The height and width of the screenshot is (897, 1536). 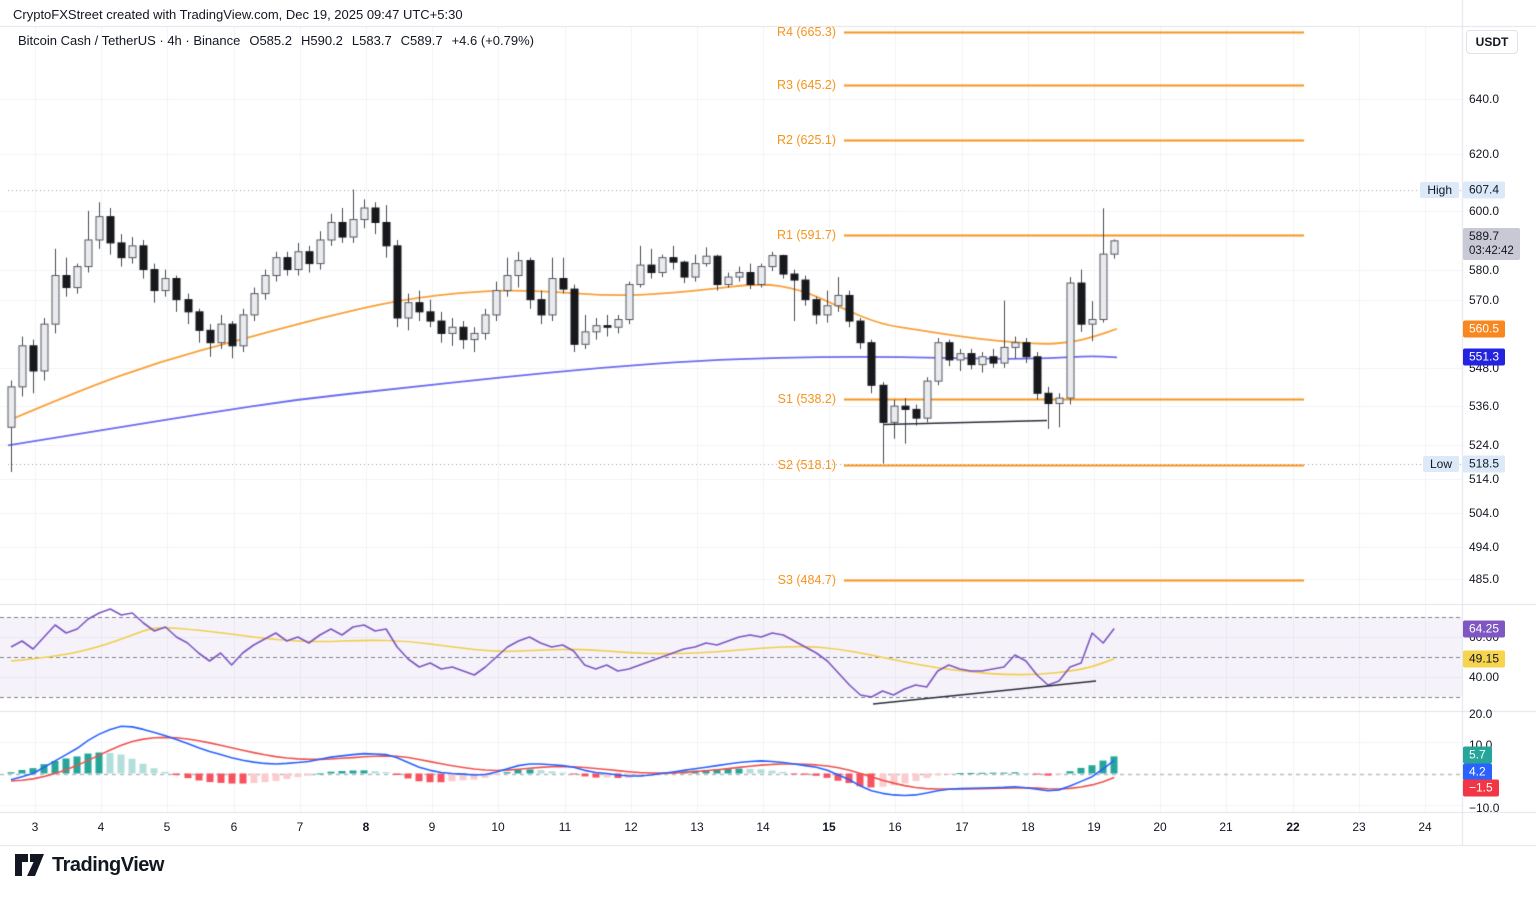 I want to click on tradingview-logo: TradingView, so click(x=89, y=865).